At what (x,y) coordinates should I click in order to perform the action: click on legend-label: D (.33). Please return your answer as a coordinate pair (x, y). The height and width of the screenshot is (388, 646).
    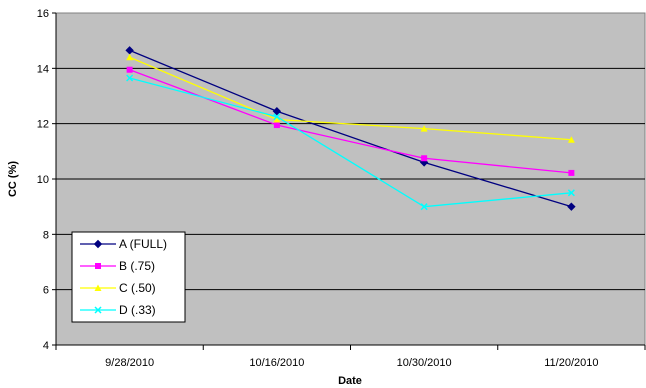
    Looking at the image, I should click on (137, 310).